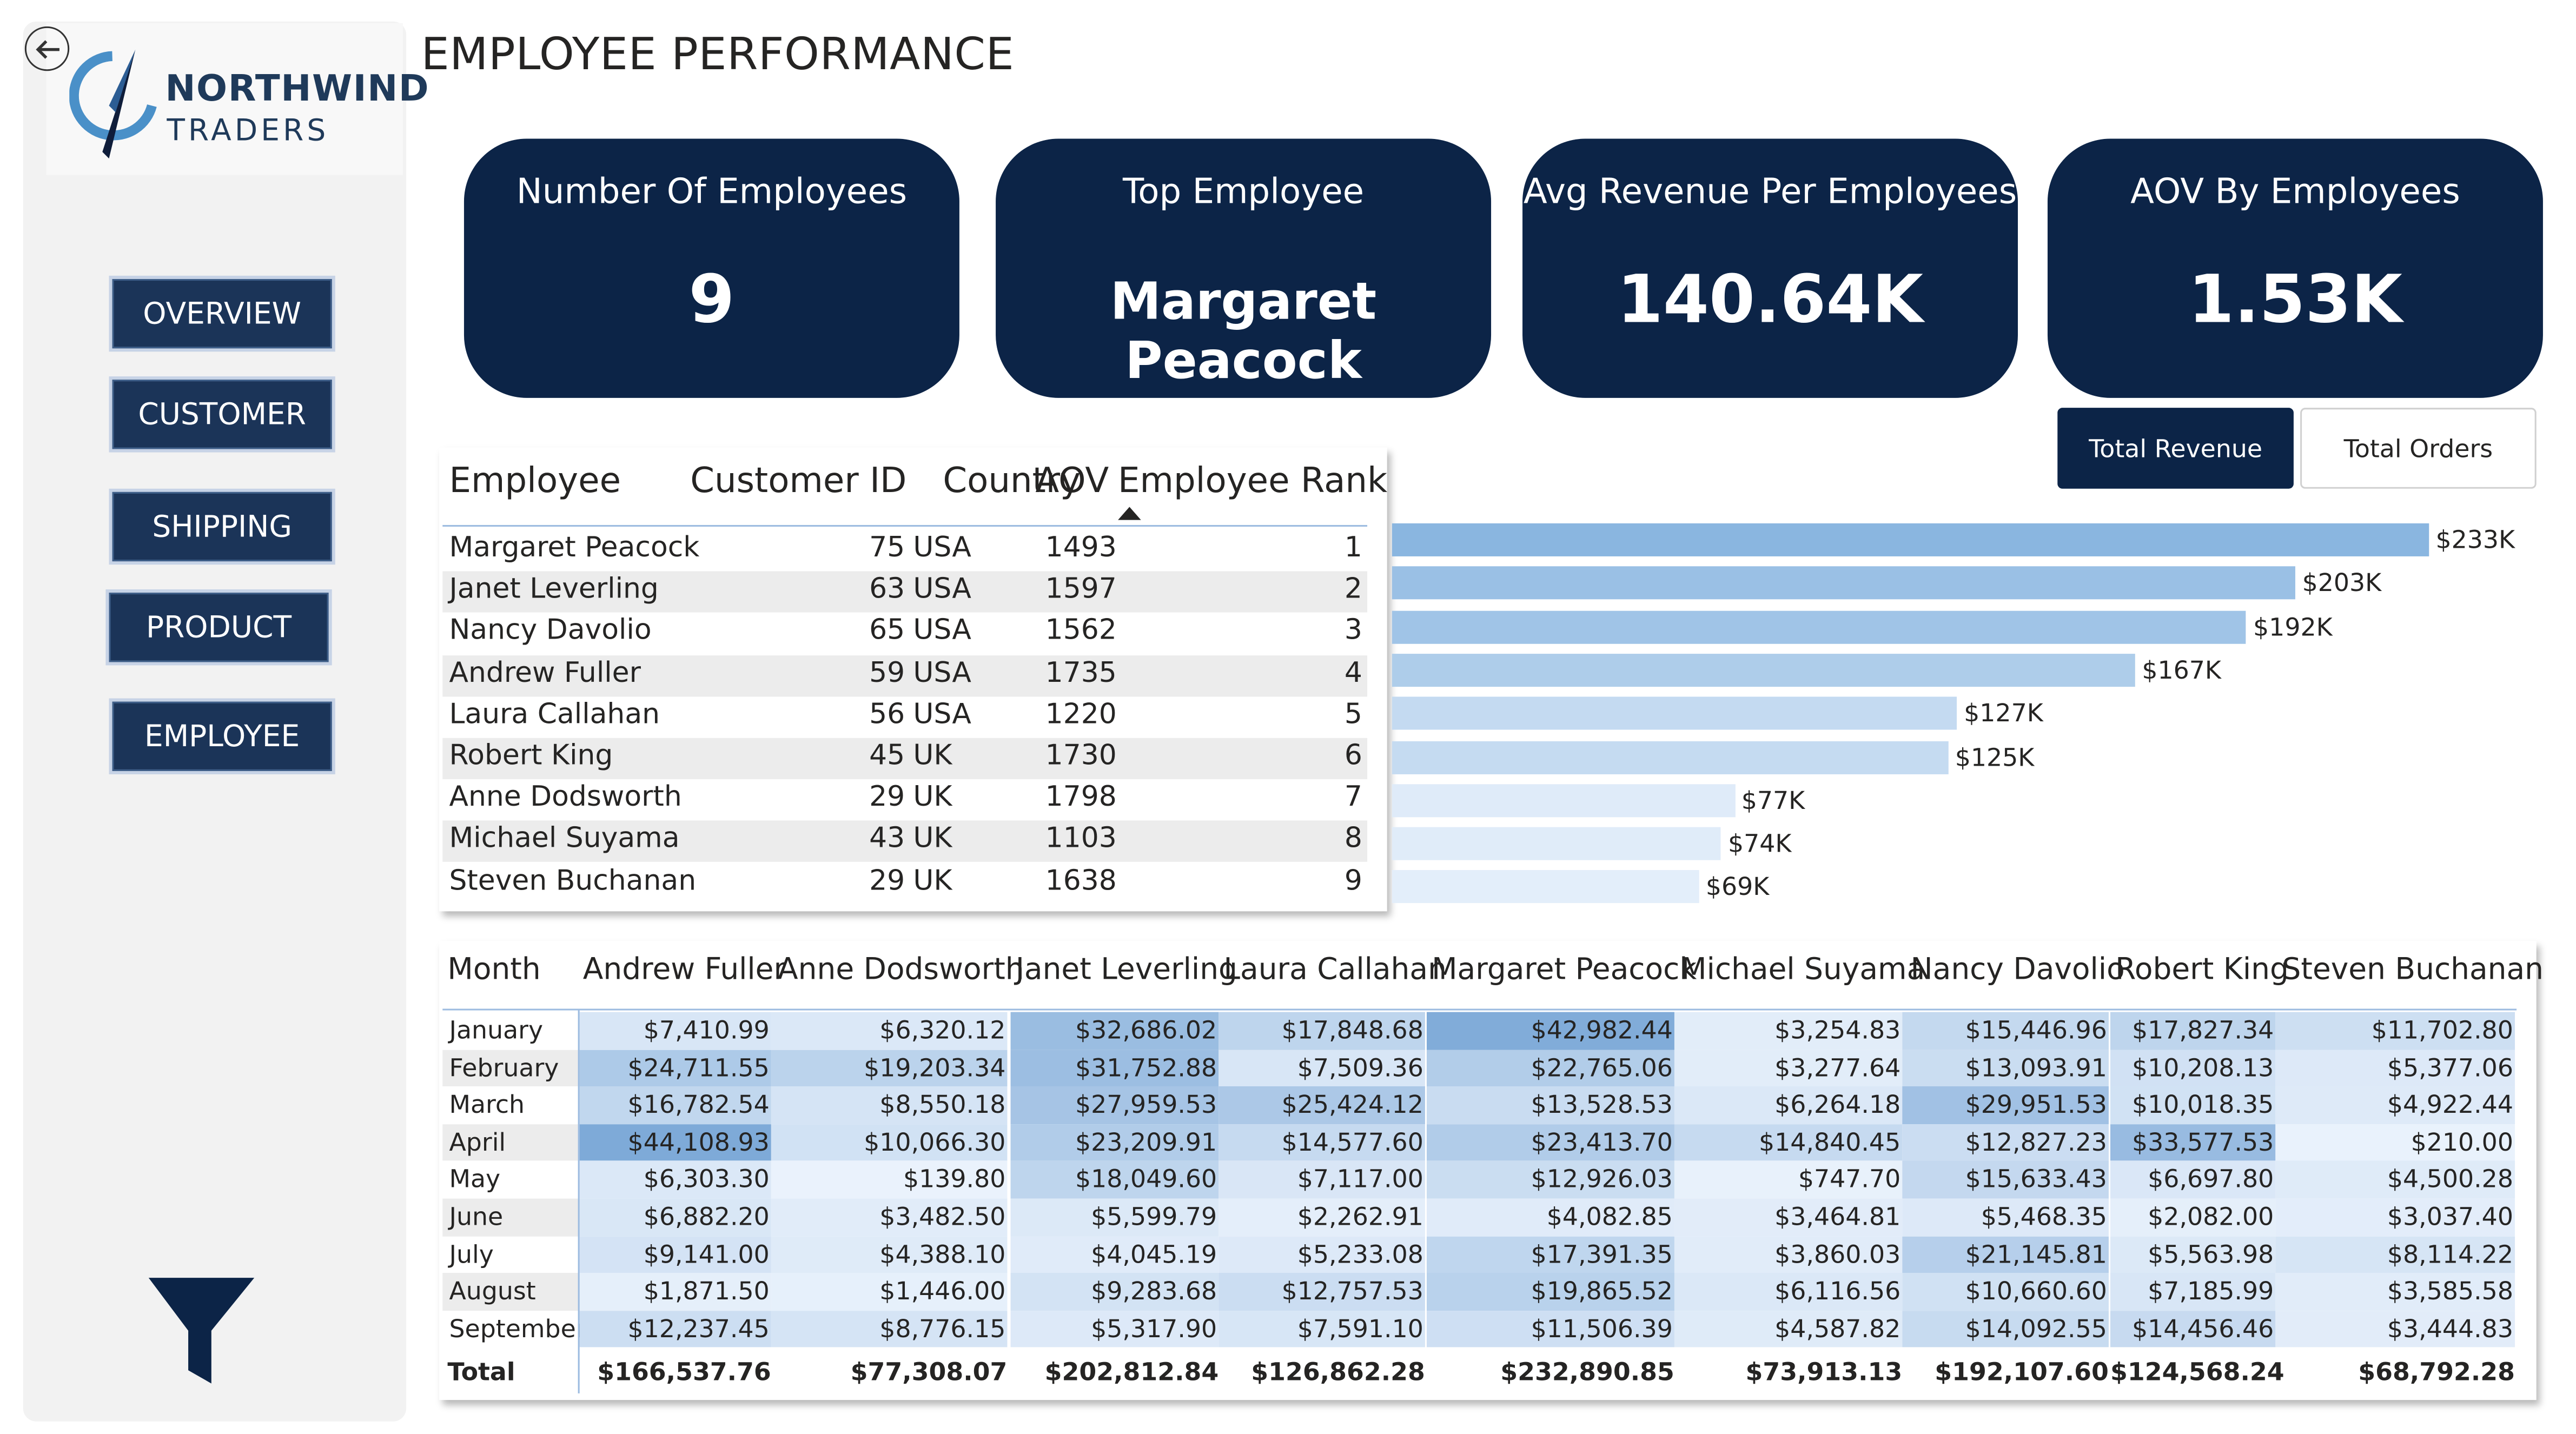 The height and width of the screenshot is (1434, 2576). Describe the element at coordinates (2193, 1105) in the screenshot. I see `matrix-value-cell: $10,018.35` at that location.